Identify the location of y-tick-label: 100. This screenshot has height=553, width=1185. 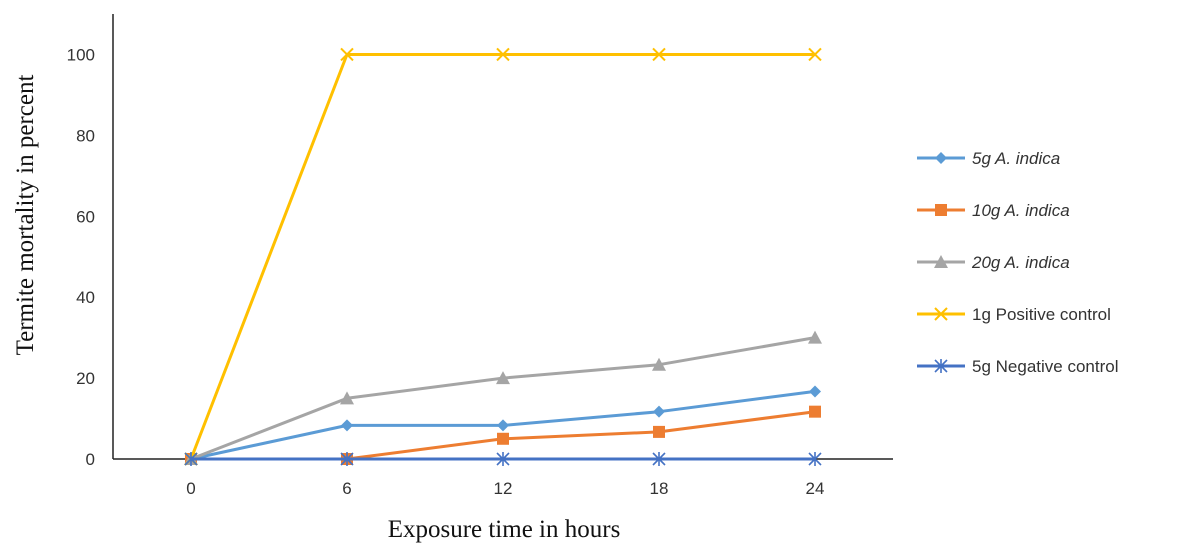
(81, 54).